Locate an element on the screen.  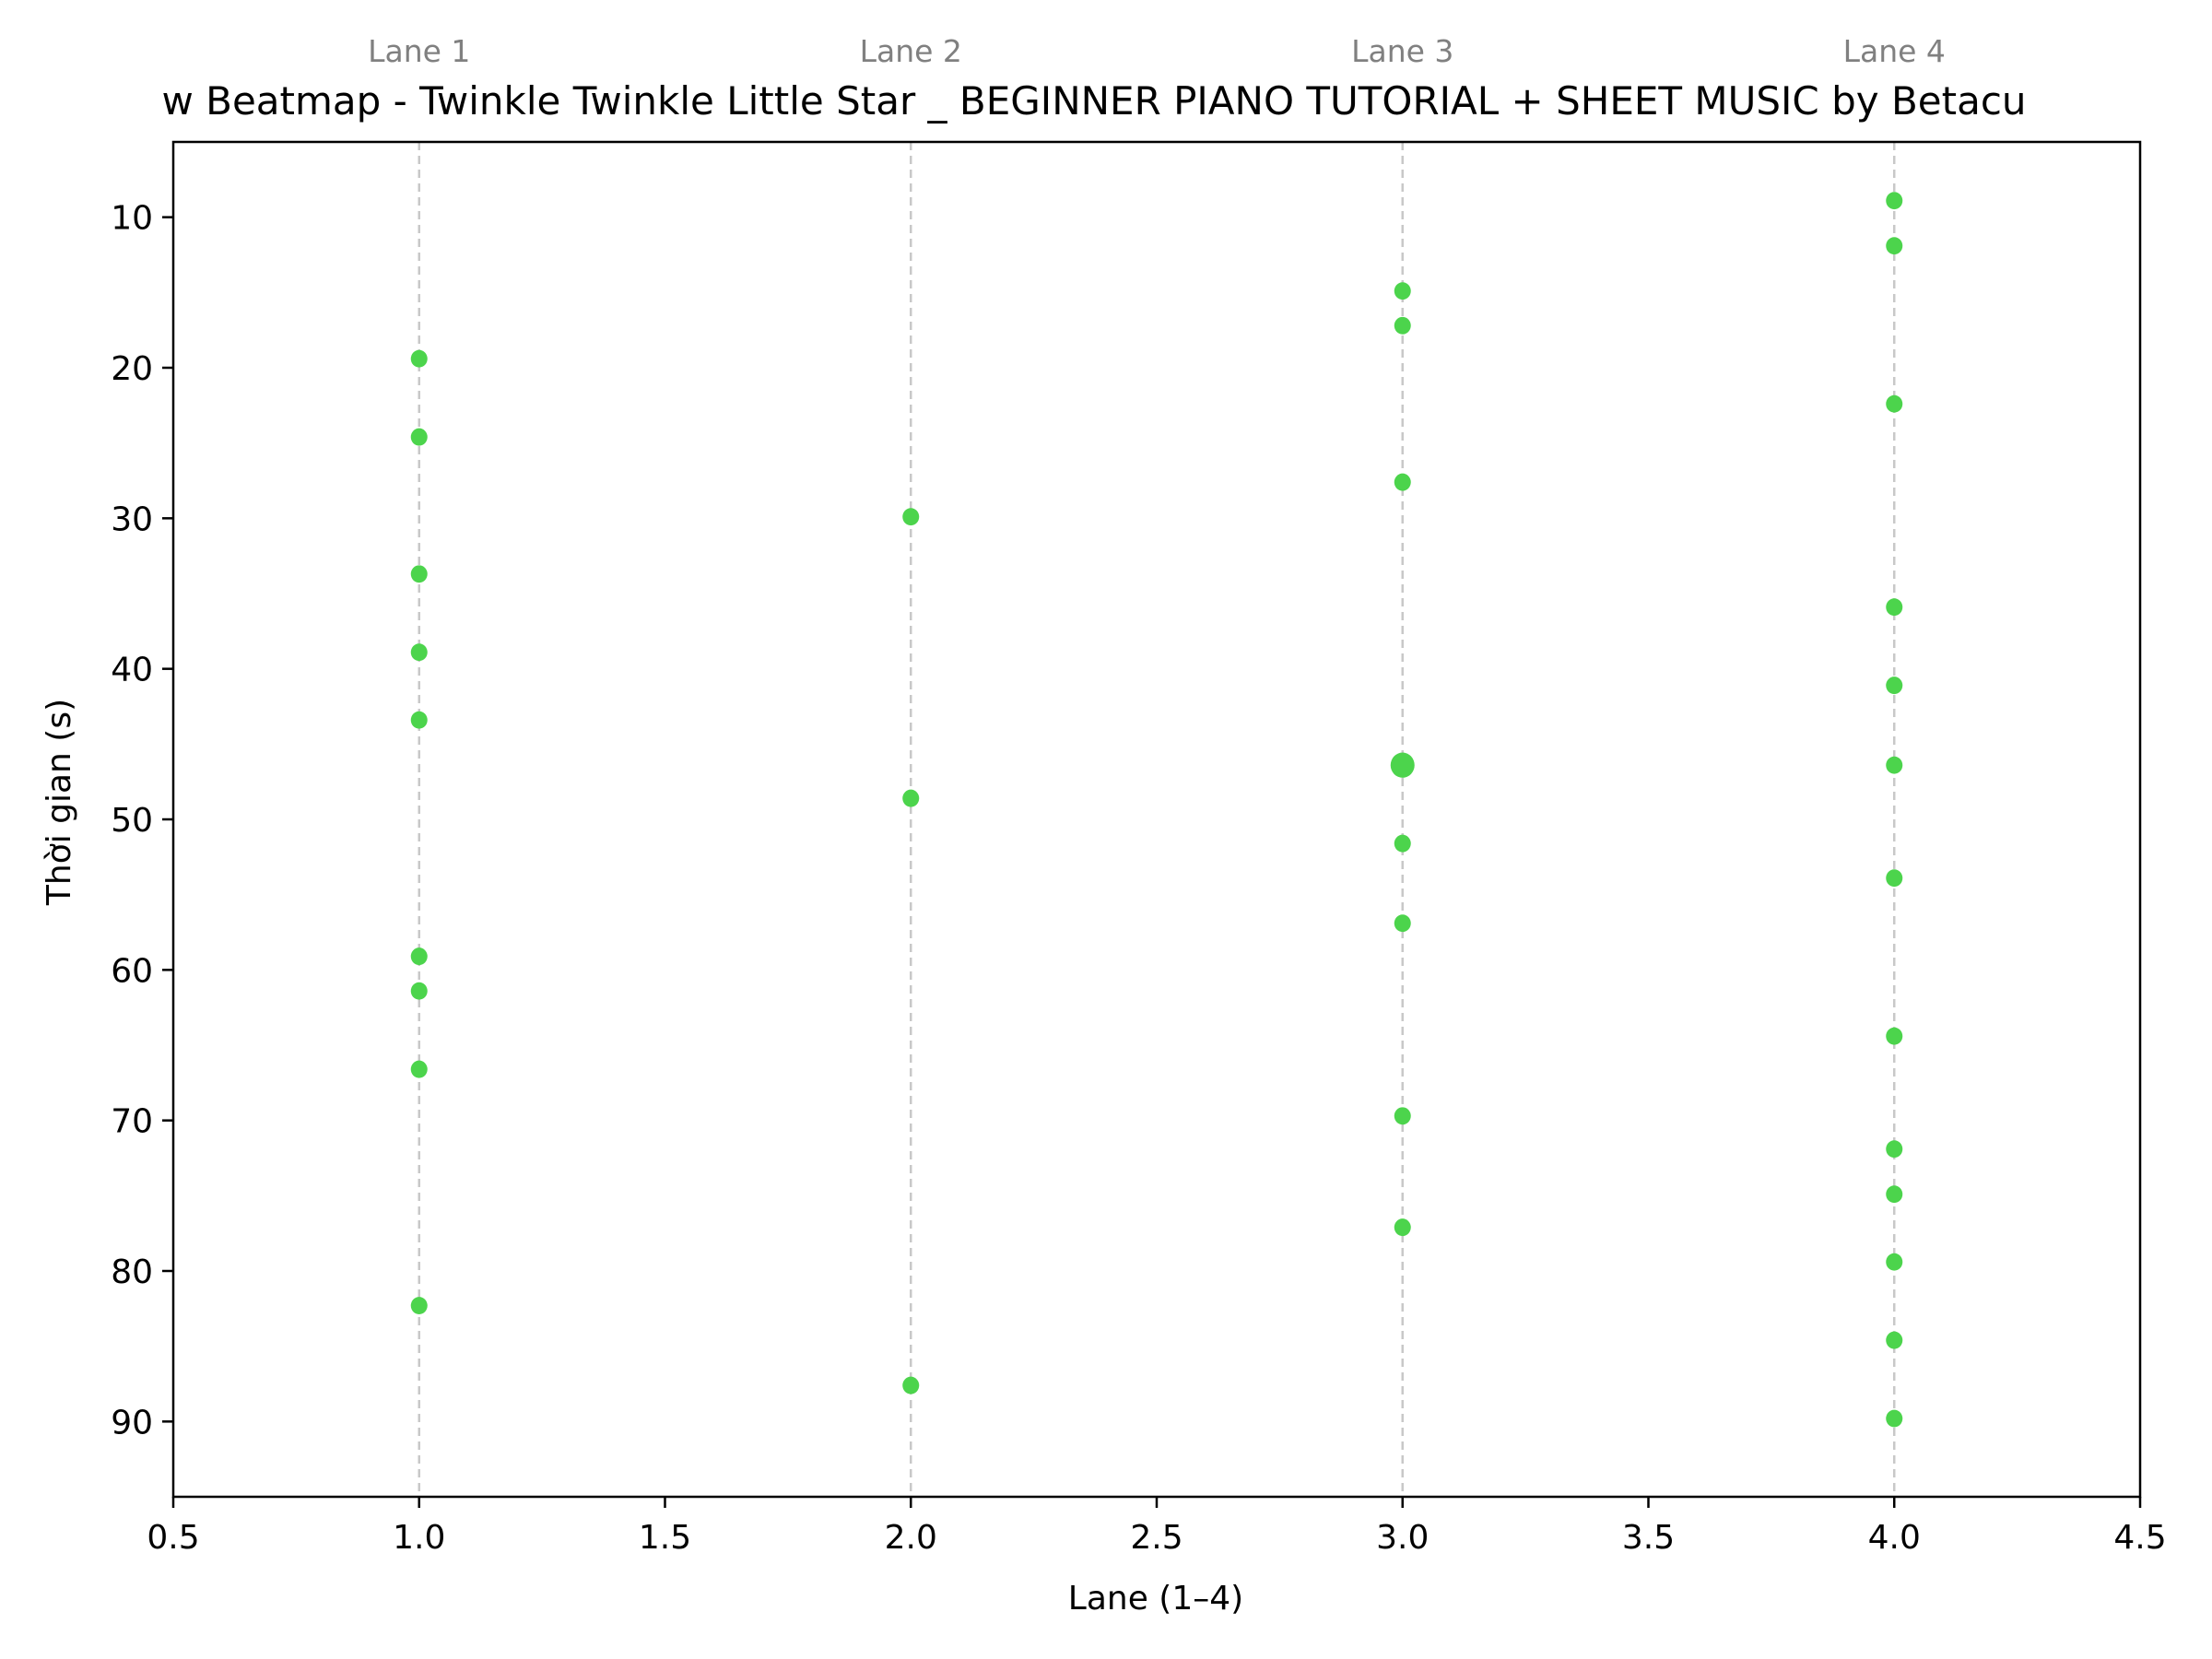
x-tick-label: 2.5 is located at coordinates (1156, 1538).